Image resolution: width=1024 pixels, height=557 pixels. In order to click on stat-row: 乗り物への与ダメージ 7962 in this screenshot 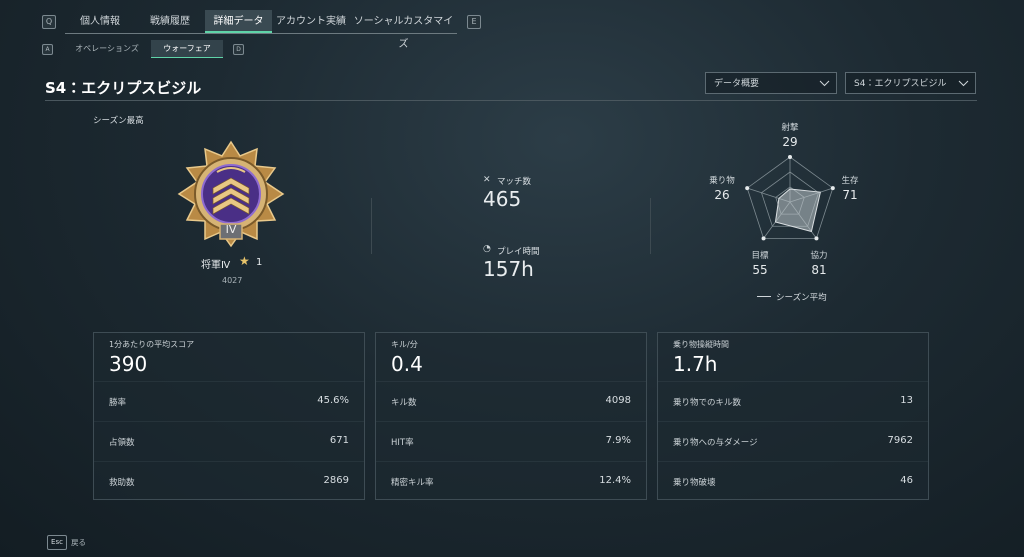, I will do `click(793, 441)`.